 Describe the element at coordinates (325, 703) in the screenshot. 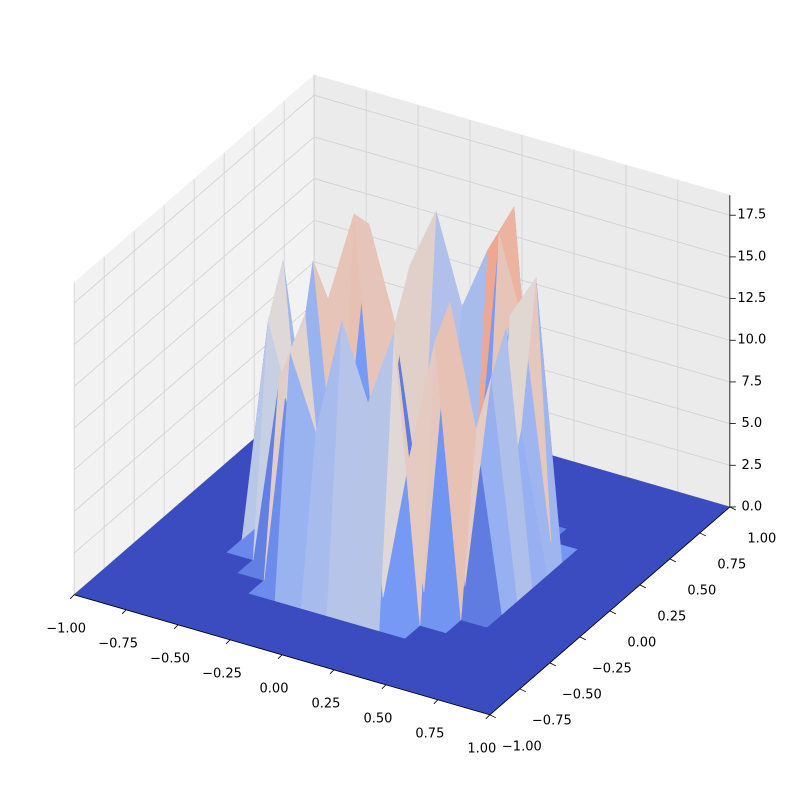

I see `x-tick-label: 0.25` at that location.